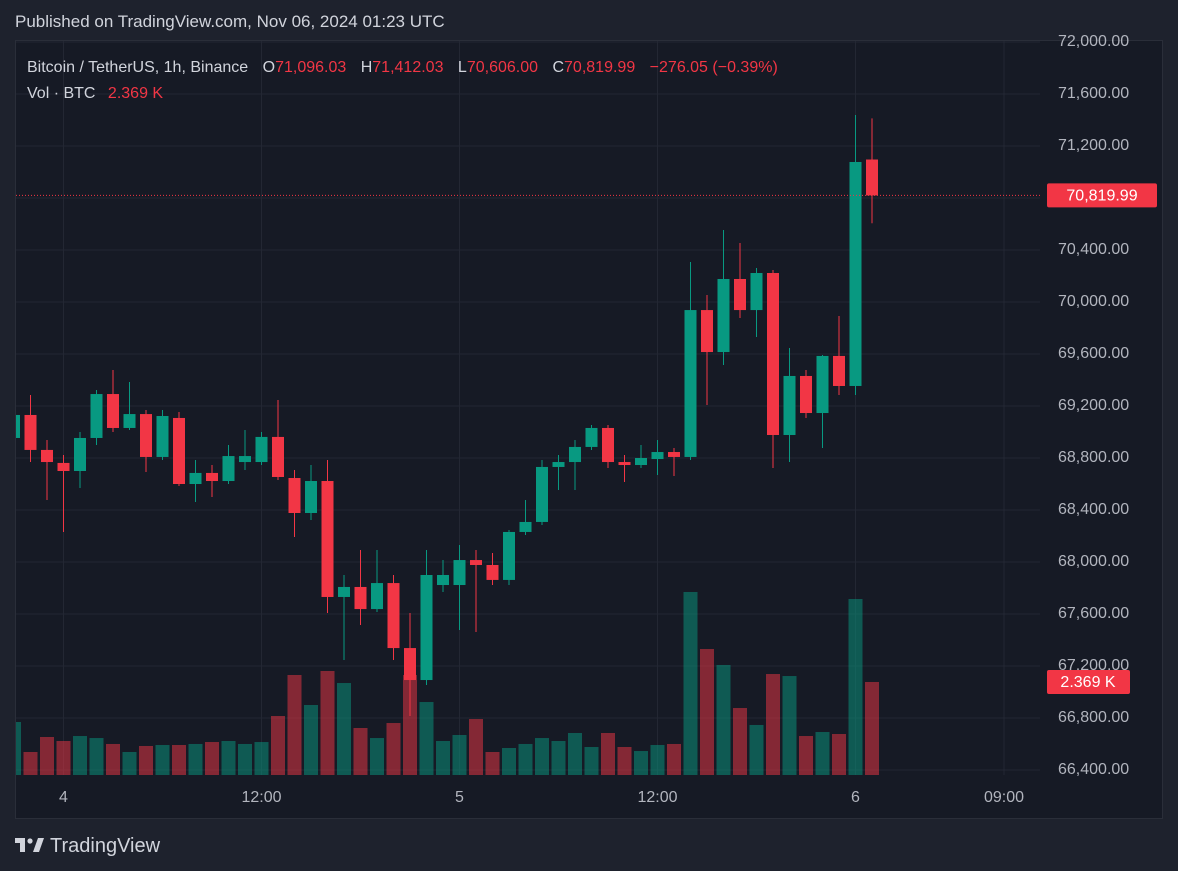  What do you see at coordinates (1093, 717) in the screenshot?
I see `y-tick-label: 66,800.00` at bounding box center [1093, 717].